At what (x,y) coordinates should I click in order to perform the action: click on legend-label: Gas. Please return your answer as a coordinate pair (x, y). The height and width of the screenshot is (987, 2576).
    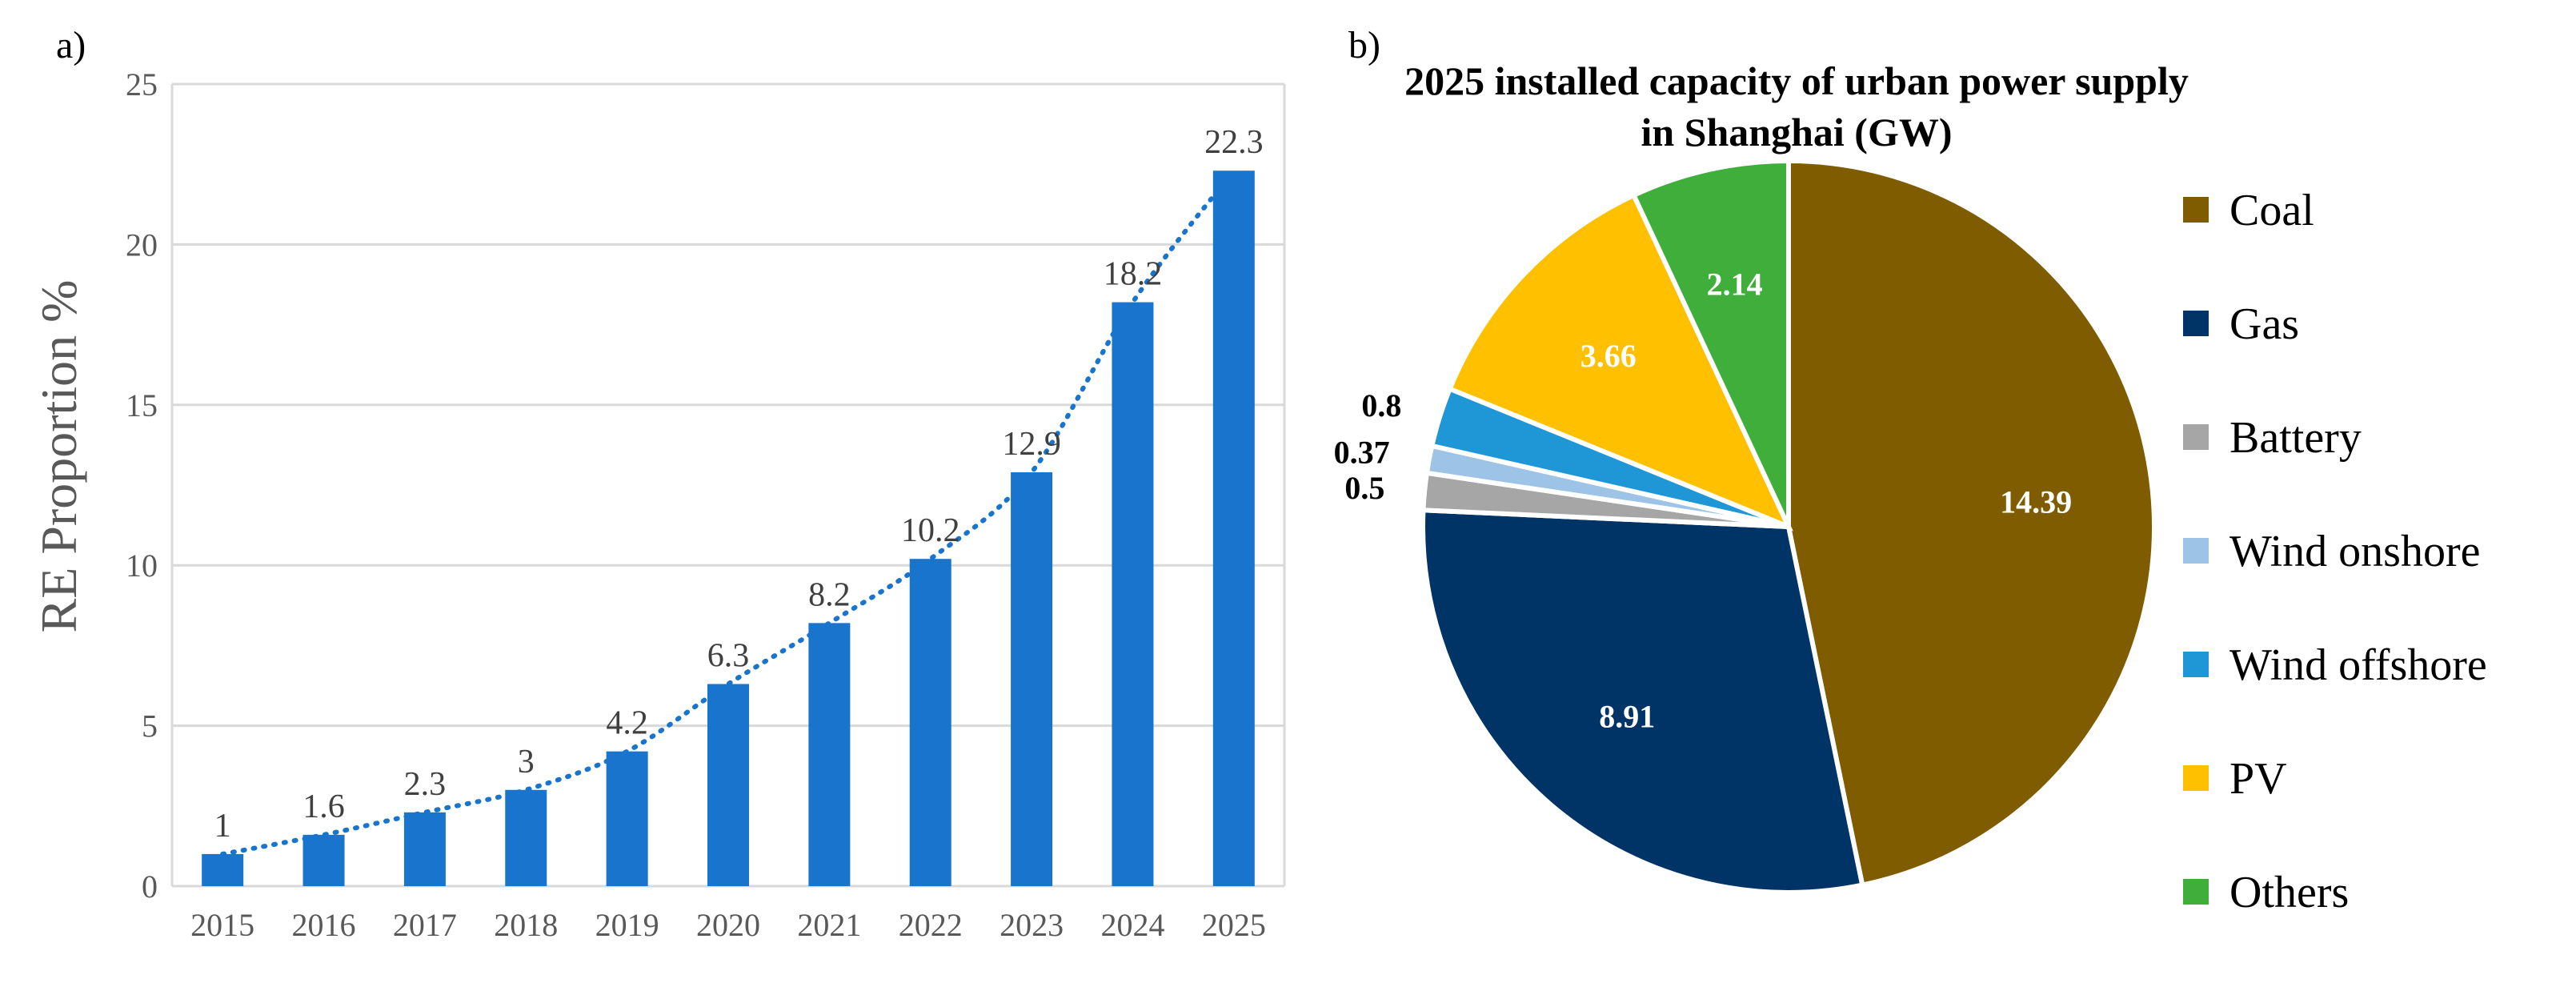
    Looking at the image, I should click on (2264, 324).